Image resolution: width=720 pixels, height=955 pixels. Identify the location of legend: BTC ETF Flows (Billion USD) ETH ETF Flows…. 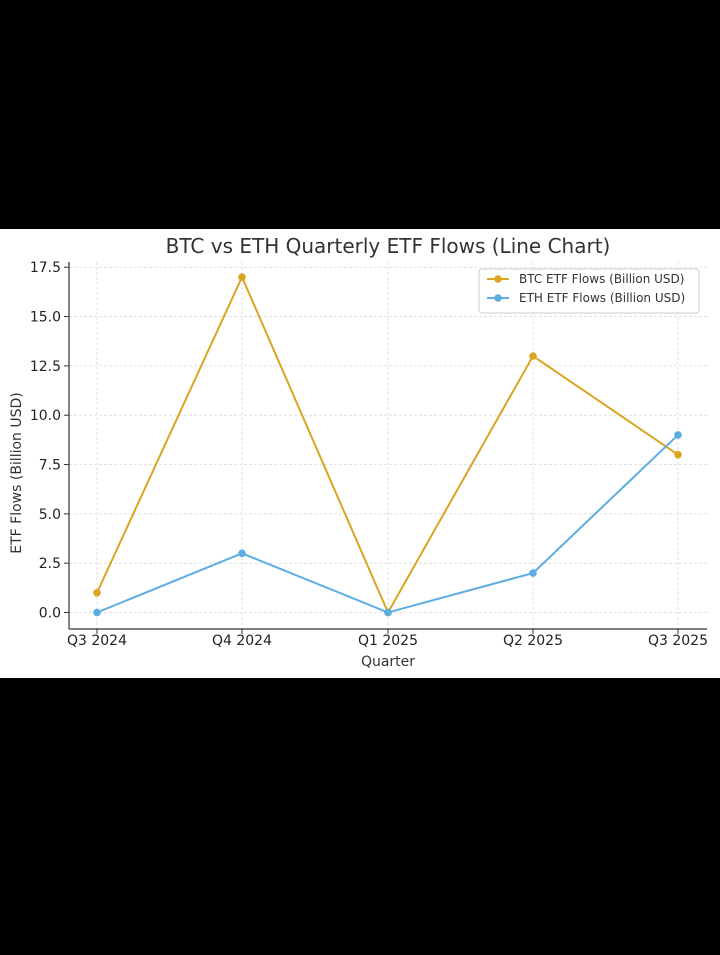
(589, 291).